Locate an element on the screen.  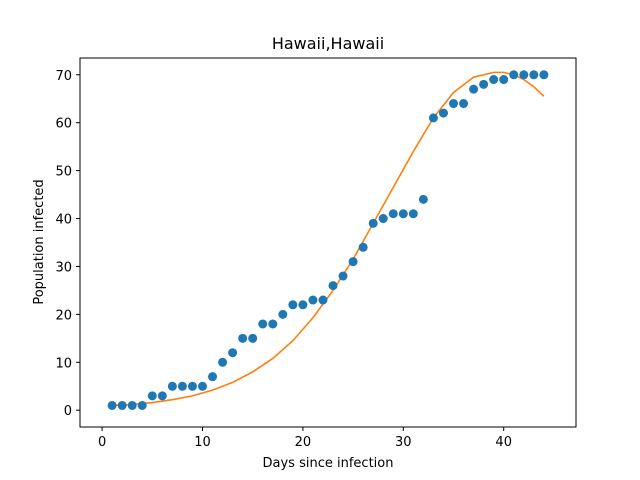
y-axis-label: Population infected is located at coordinates (39, 241).